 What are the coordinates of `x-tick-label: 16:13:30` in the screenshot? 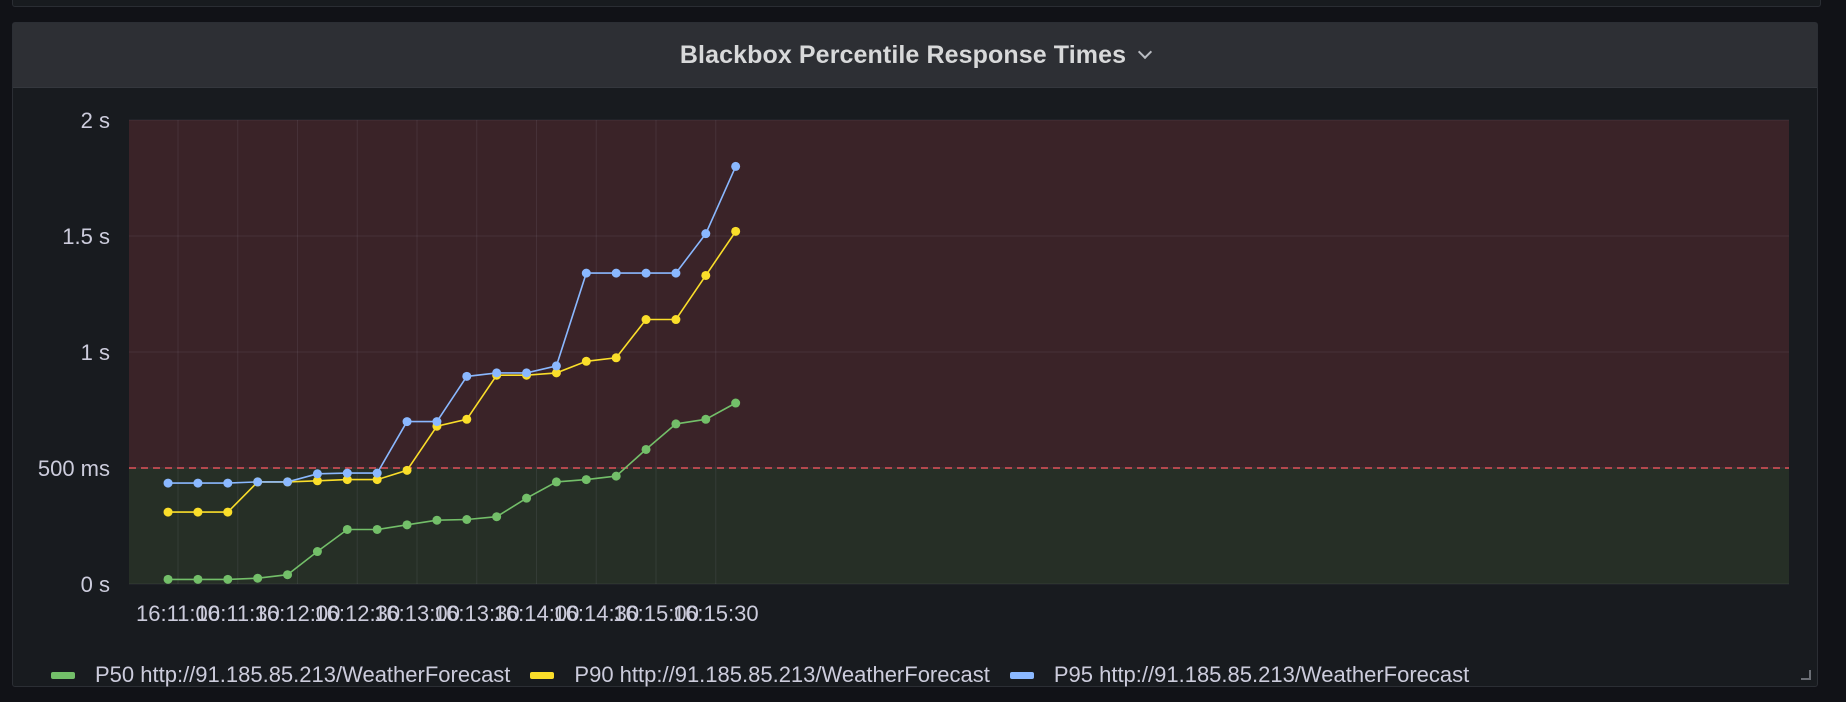 It's located at (477, 613).